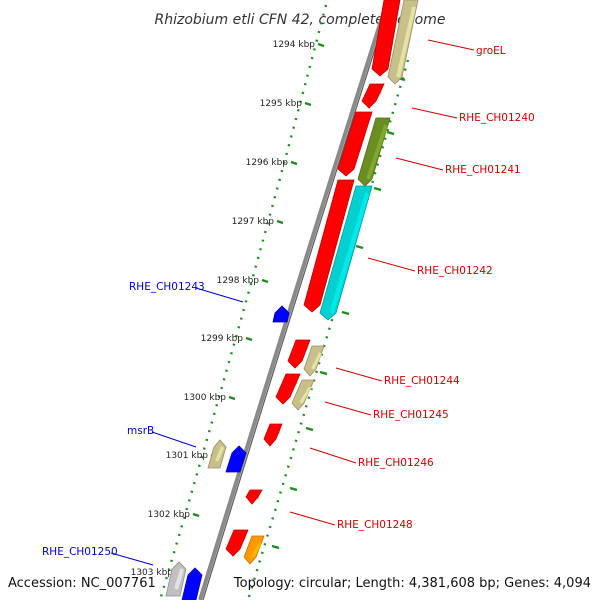 The image size is (600, 600). I want to click on ruler-tick-label: 1294 kbp, so click(294, 45).